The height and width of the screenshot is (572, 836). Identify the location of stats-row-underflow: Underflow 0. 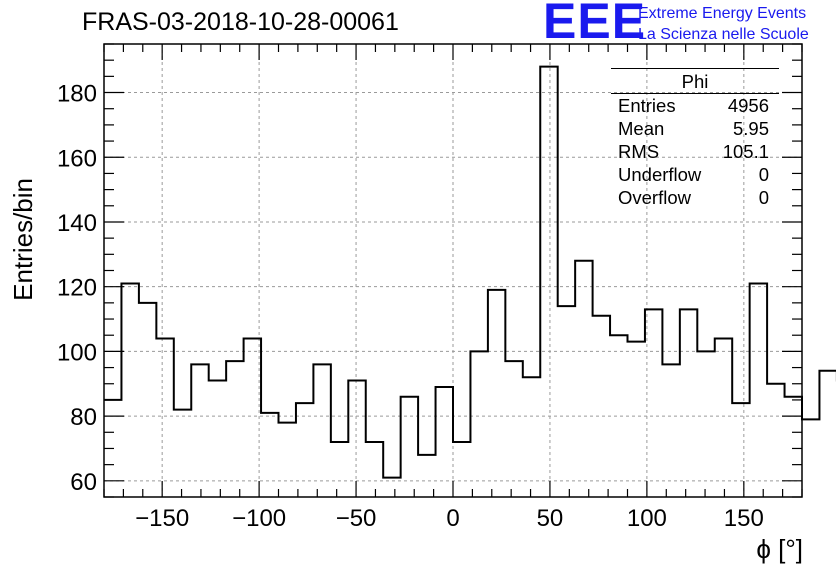
(695, 174).